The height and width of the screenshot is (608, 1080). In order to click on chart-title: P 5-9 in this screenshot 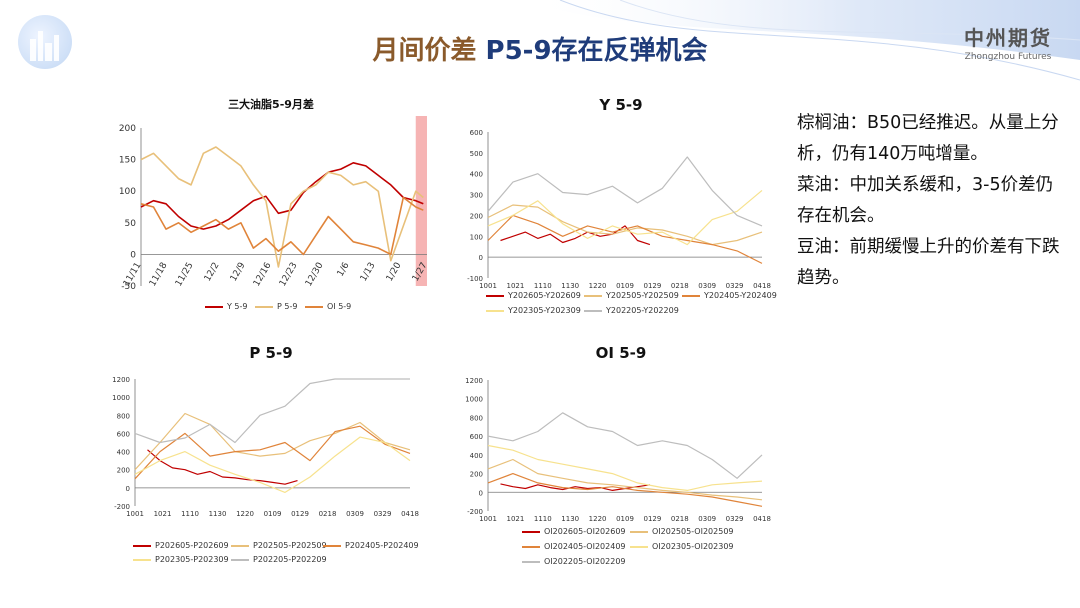, I will do `click(271, 353)`.